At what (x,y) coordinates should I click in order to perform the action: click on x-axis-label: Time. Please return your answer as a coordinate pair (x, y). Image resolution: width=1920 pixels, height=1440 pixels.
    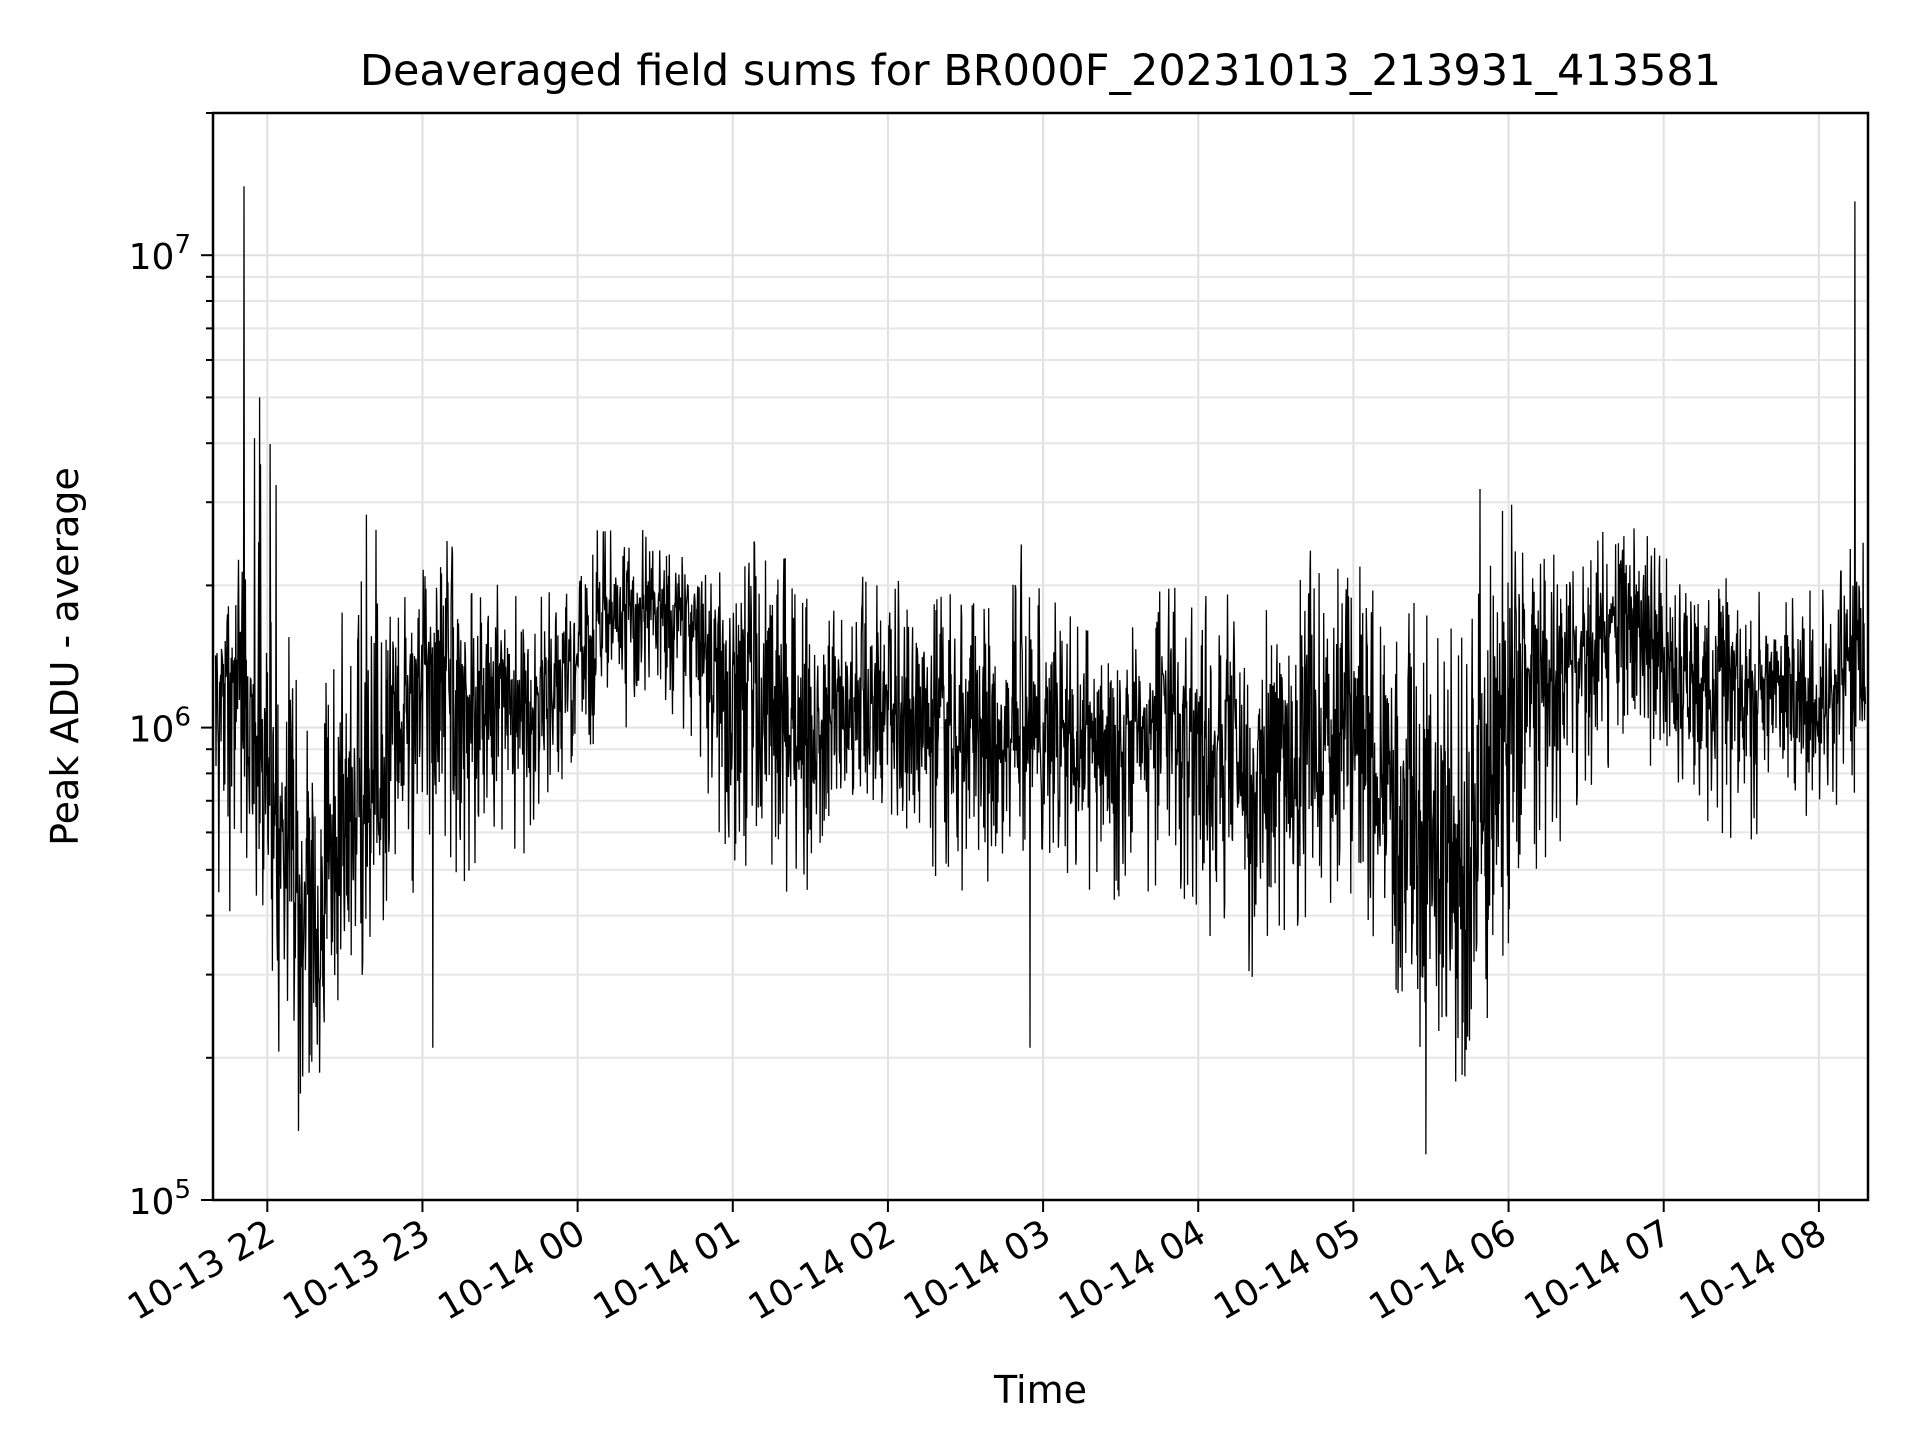
    Looking at the image, I should click on (1040, 1390).